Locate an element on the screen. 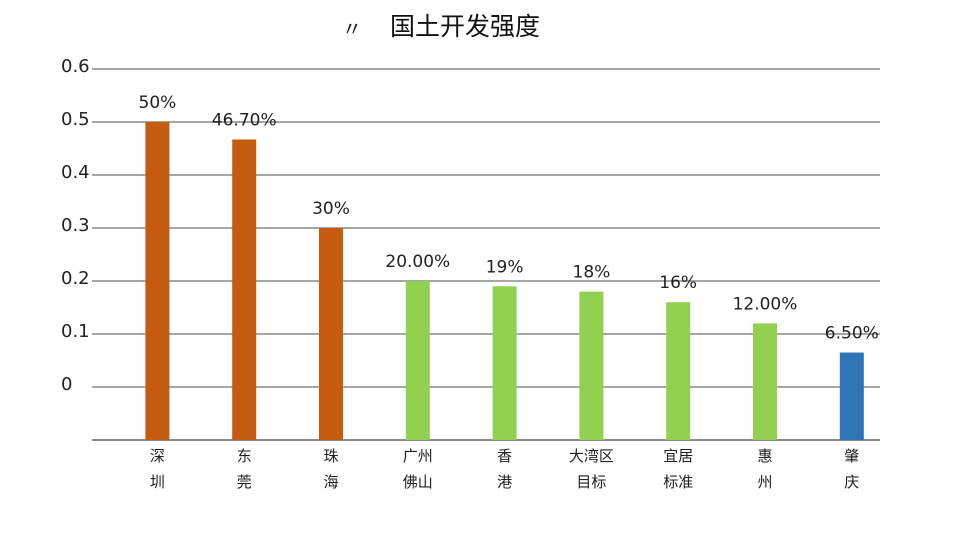  x-tick-label: 大湾区 is located at coordinates (591, 456).